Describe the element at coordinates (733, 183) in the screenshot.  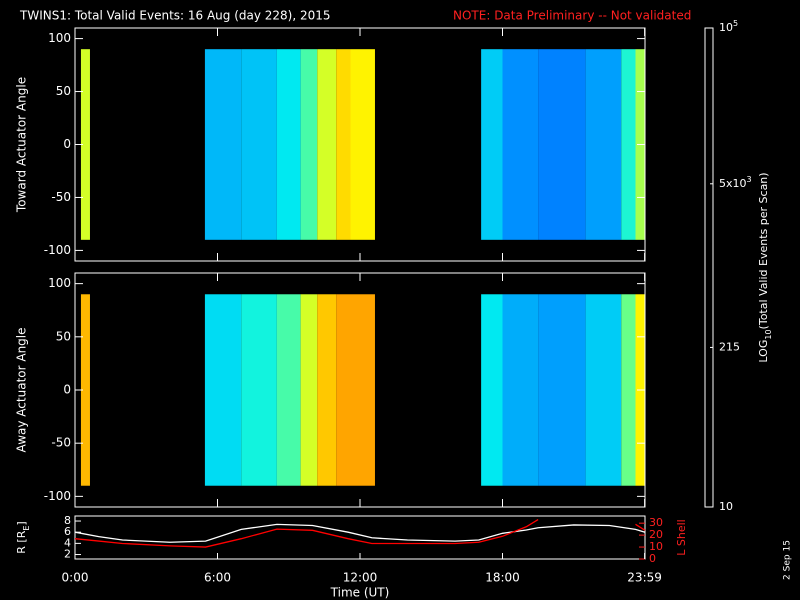
I see `tick-label-text: 5x10` at that location.